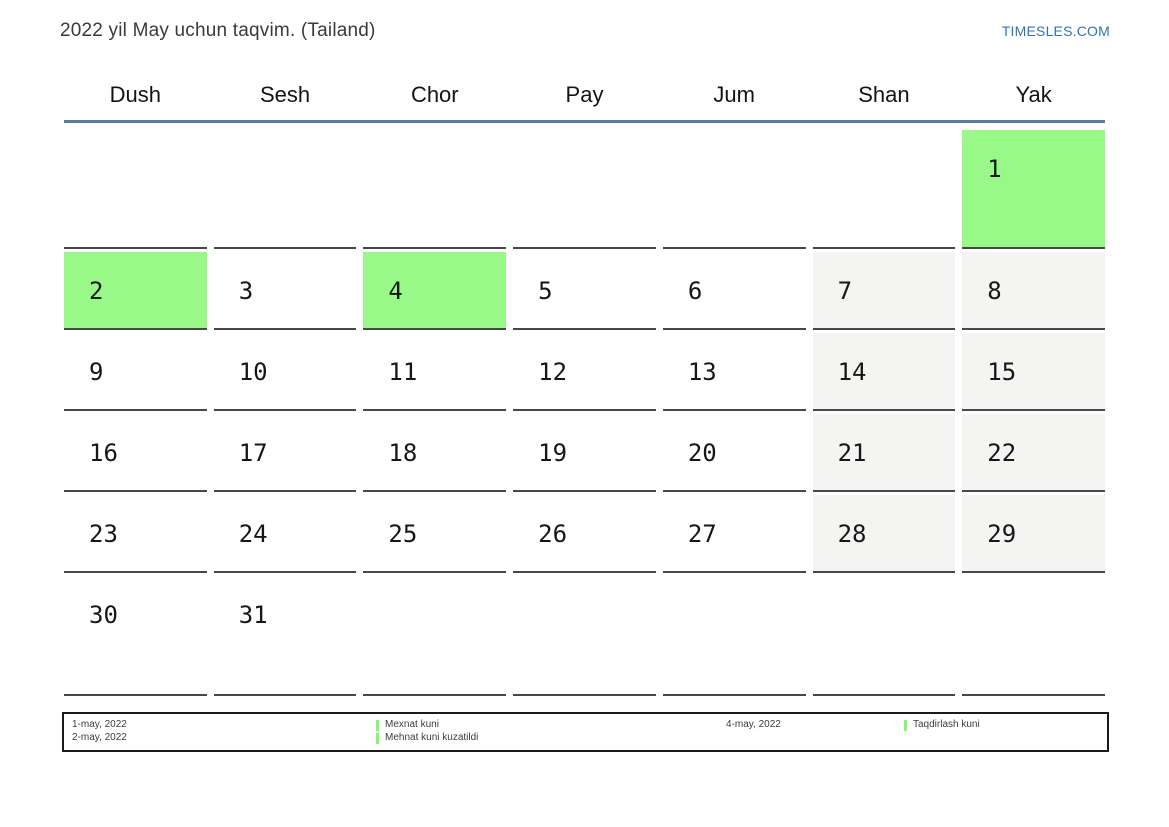  Describe the element at coordinates (884, 453) in the screenshot. I see `calendar-cell-day-21: 21` at that location.